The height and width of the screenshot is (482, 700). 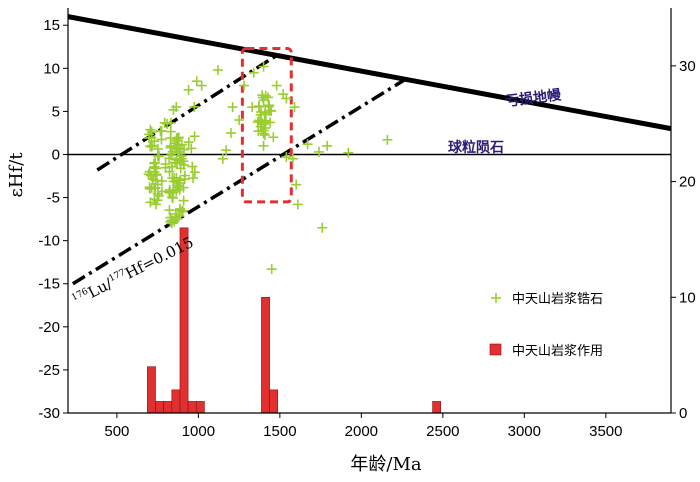 I want to click on y2-tick-label: 0, so click(x=683, y=413).